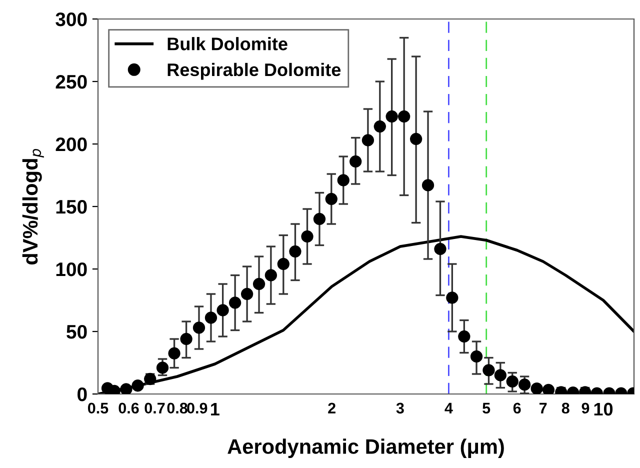 This screenshot has height=468, width=640. I want to click on y-tick-label: 300, so click(71, 19).